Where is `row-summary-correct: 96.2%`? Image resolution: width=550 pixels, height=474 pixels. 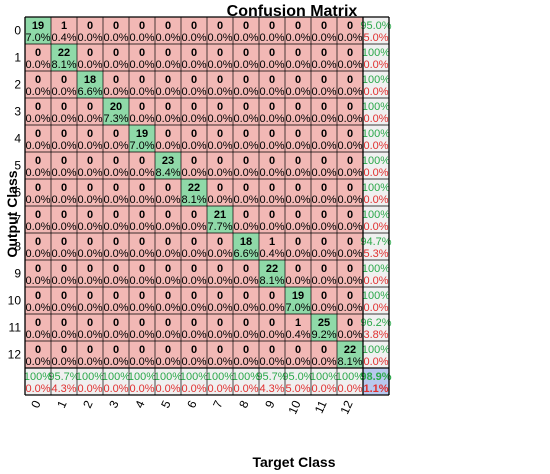
row-summary-correct: 96.2% is located at coordinates (375, 323).